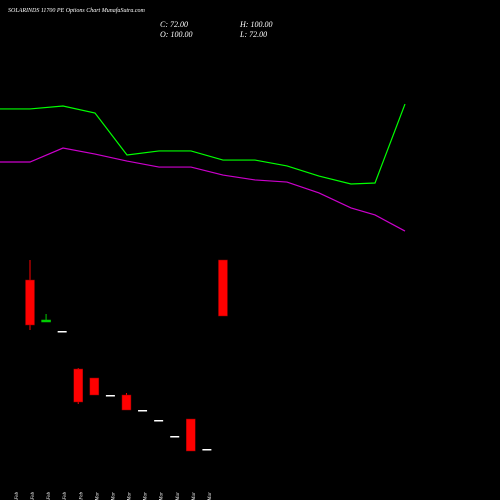 This screenshot has width=500, height=500. Describe the element at coordinates (81, 496) in the screenshot. I see `x-tick-label: 27 Feb` at that location.